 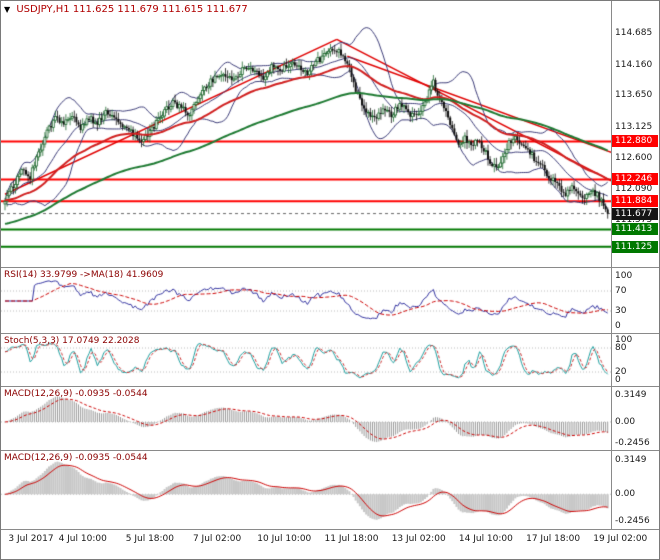 What do you see at coordinates (306, 300) in the screenshot?
I see `rsi-canvas` at bounding box center [306, 300].